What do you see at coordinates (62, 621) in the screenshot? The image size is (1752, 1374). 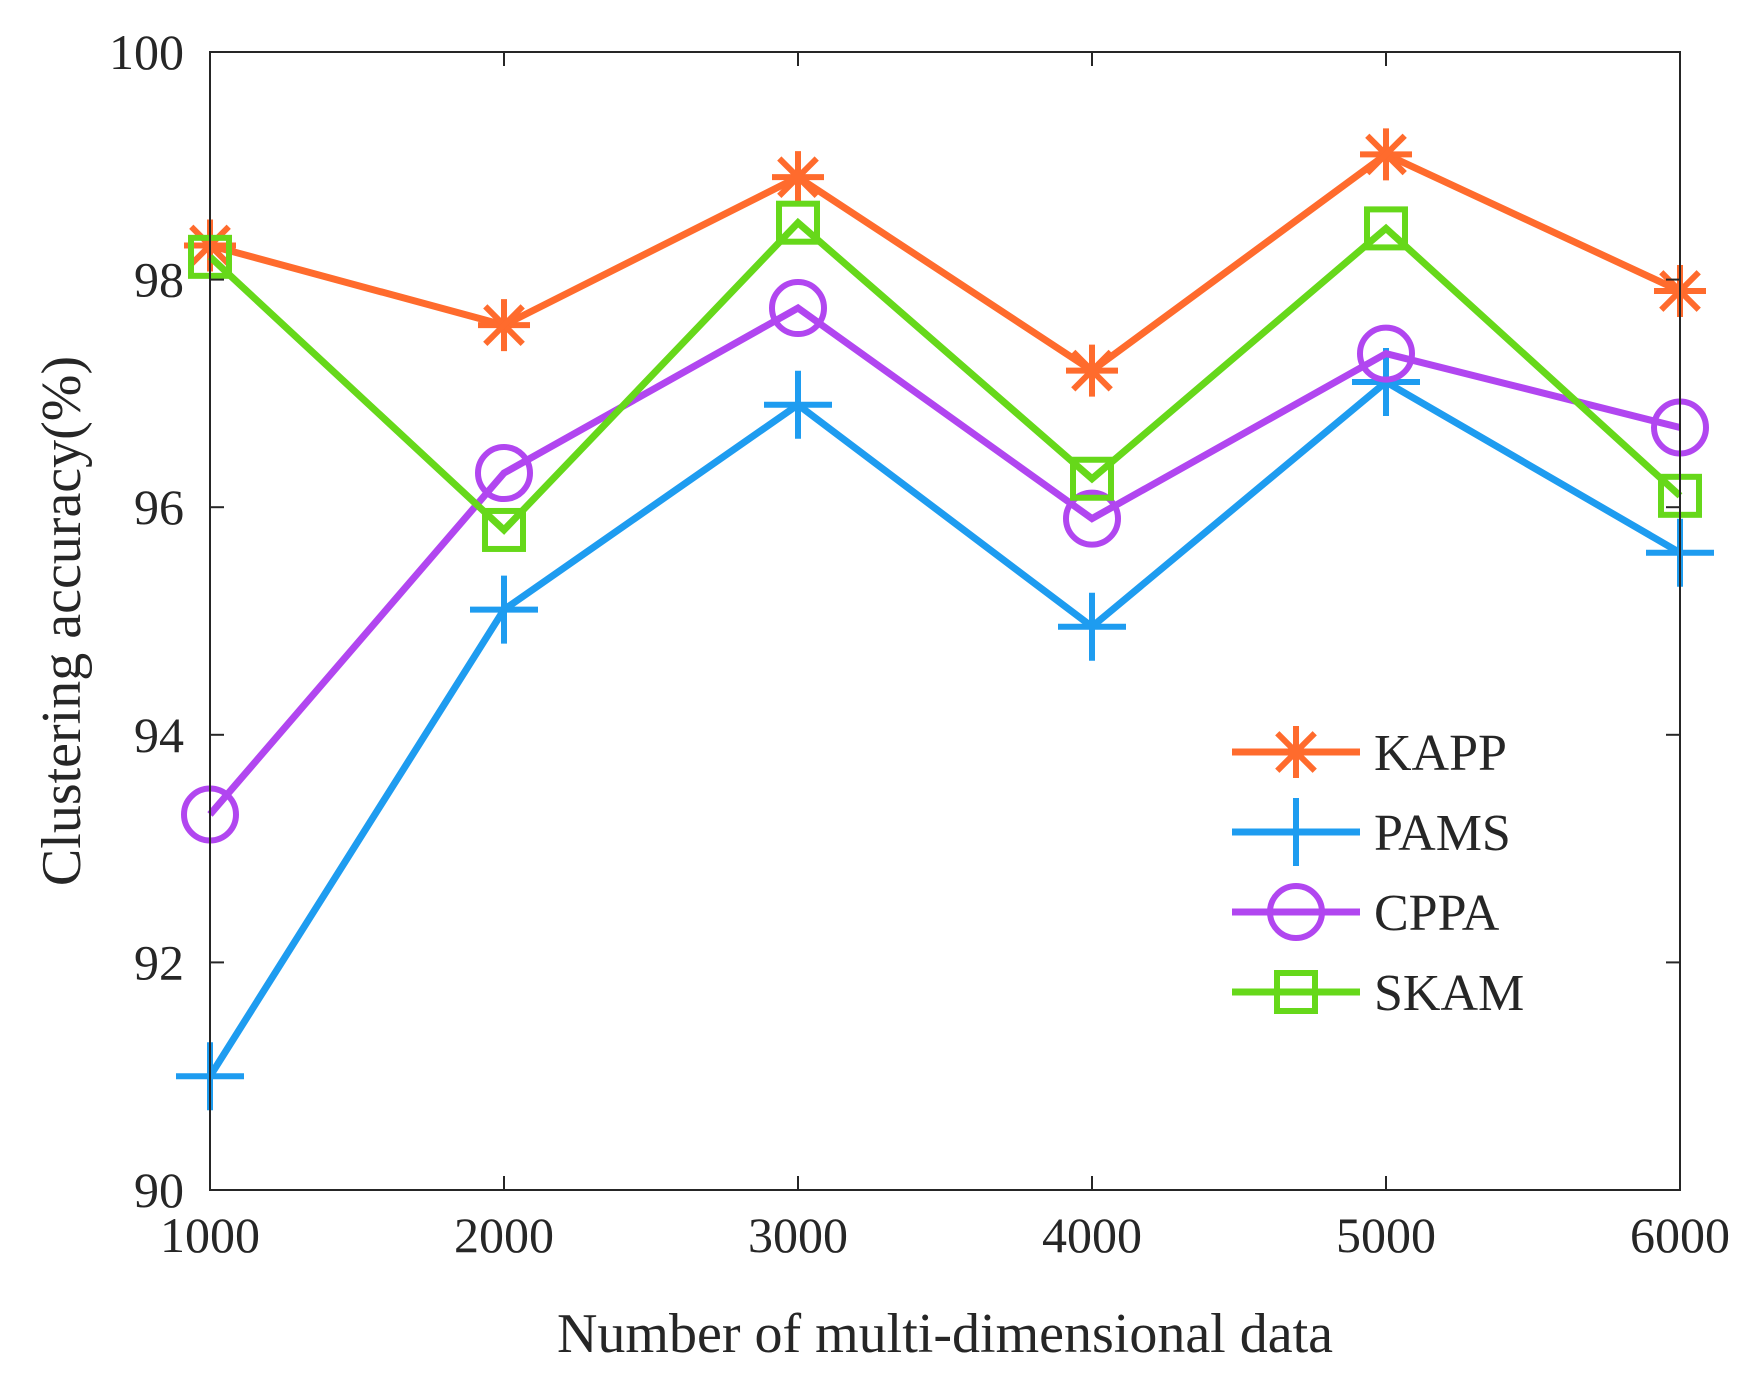 I see `y-axis-label: Clustering accuracy(%)` at bounding box center [62, 621].